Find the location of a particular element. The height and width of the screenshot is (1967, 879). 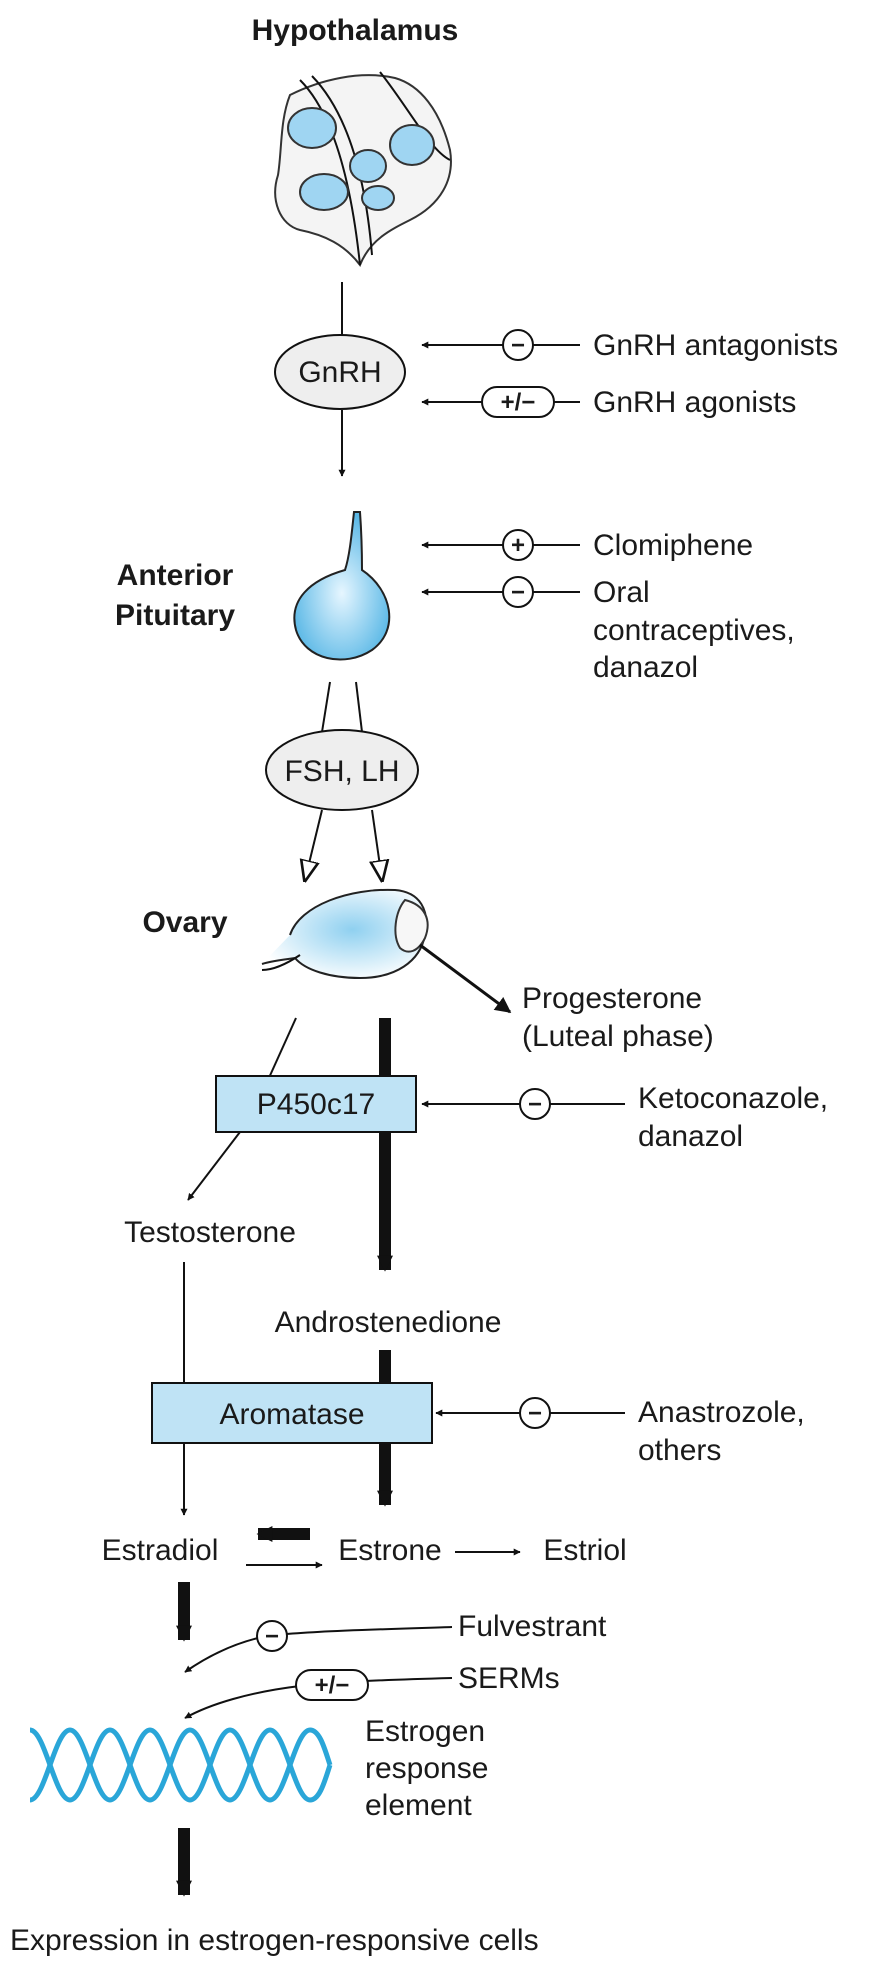

pituitary-to-fsh-line-right is located at coordinates (359, 707).